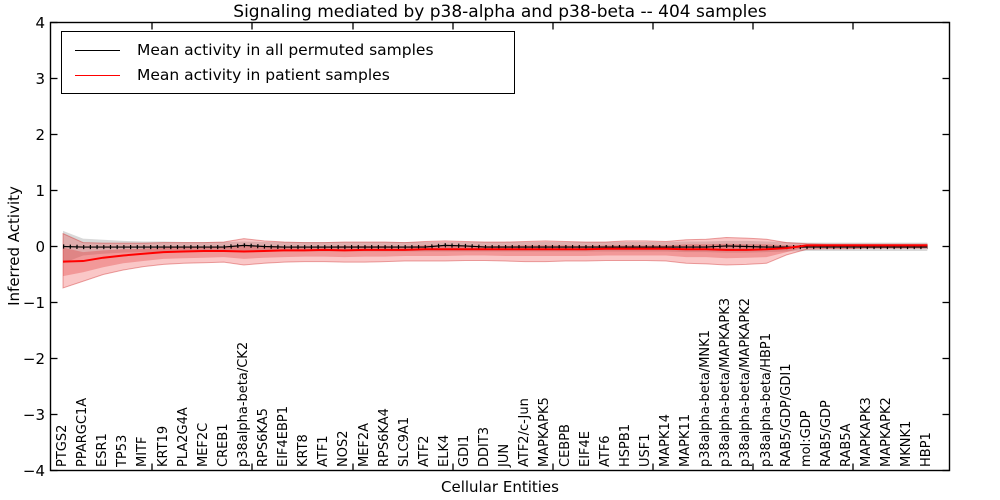 The width and height of the screenshot is (1000, 500). Describe the element at coordinates (40, 134) in the screenshot. I see `y-tick-label: 2` at that location.